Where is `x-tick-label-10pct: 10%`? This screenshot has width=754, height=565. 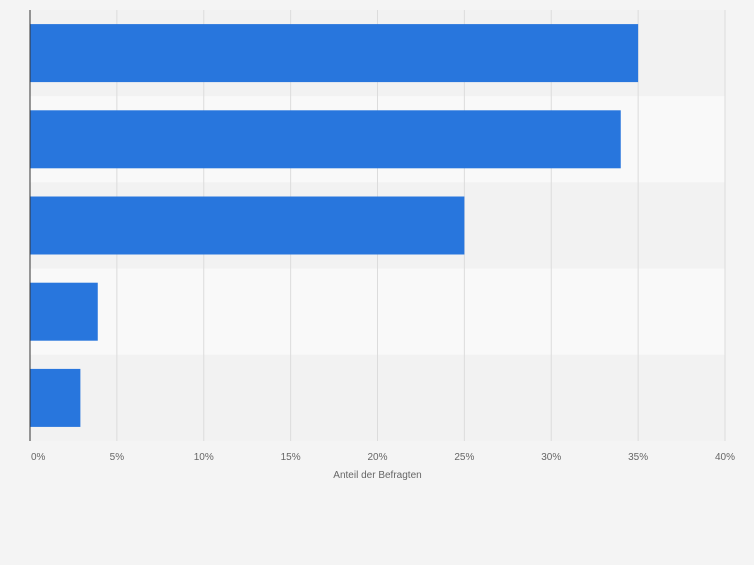 x-tick-label-10pct: 10% is located at coordinates (204, 457).